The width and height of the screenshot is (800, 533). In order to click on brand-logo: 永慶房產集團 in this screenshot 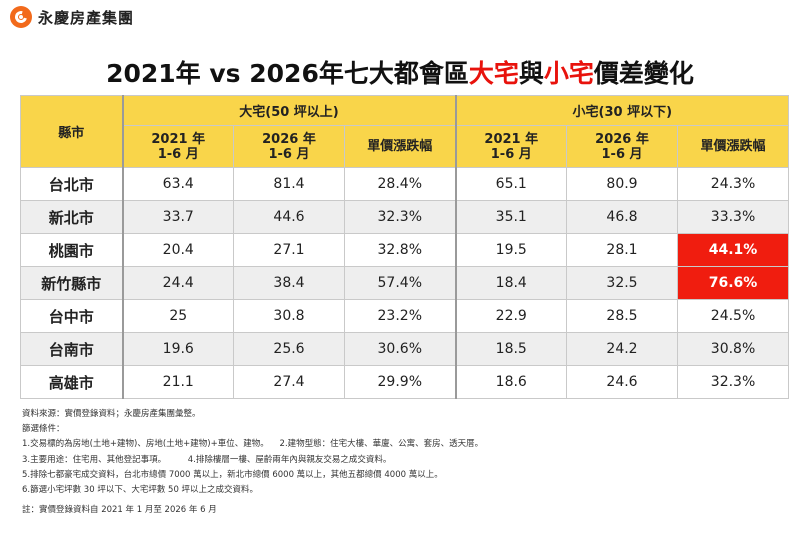, I will do `click(72, 17)`.